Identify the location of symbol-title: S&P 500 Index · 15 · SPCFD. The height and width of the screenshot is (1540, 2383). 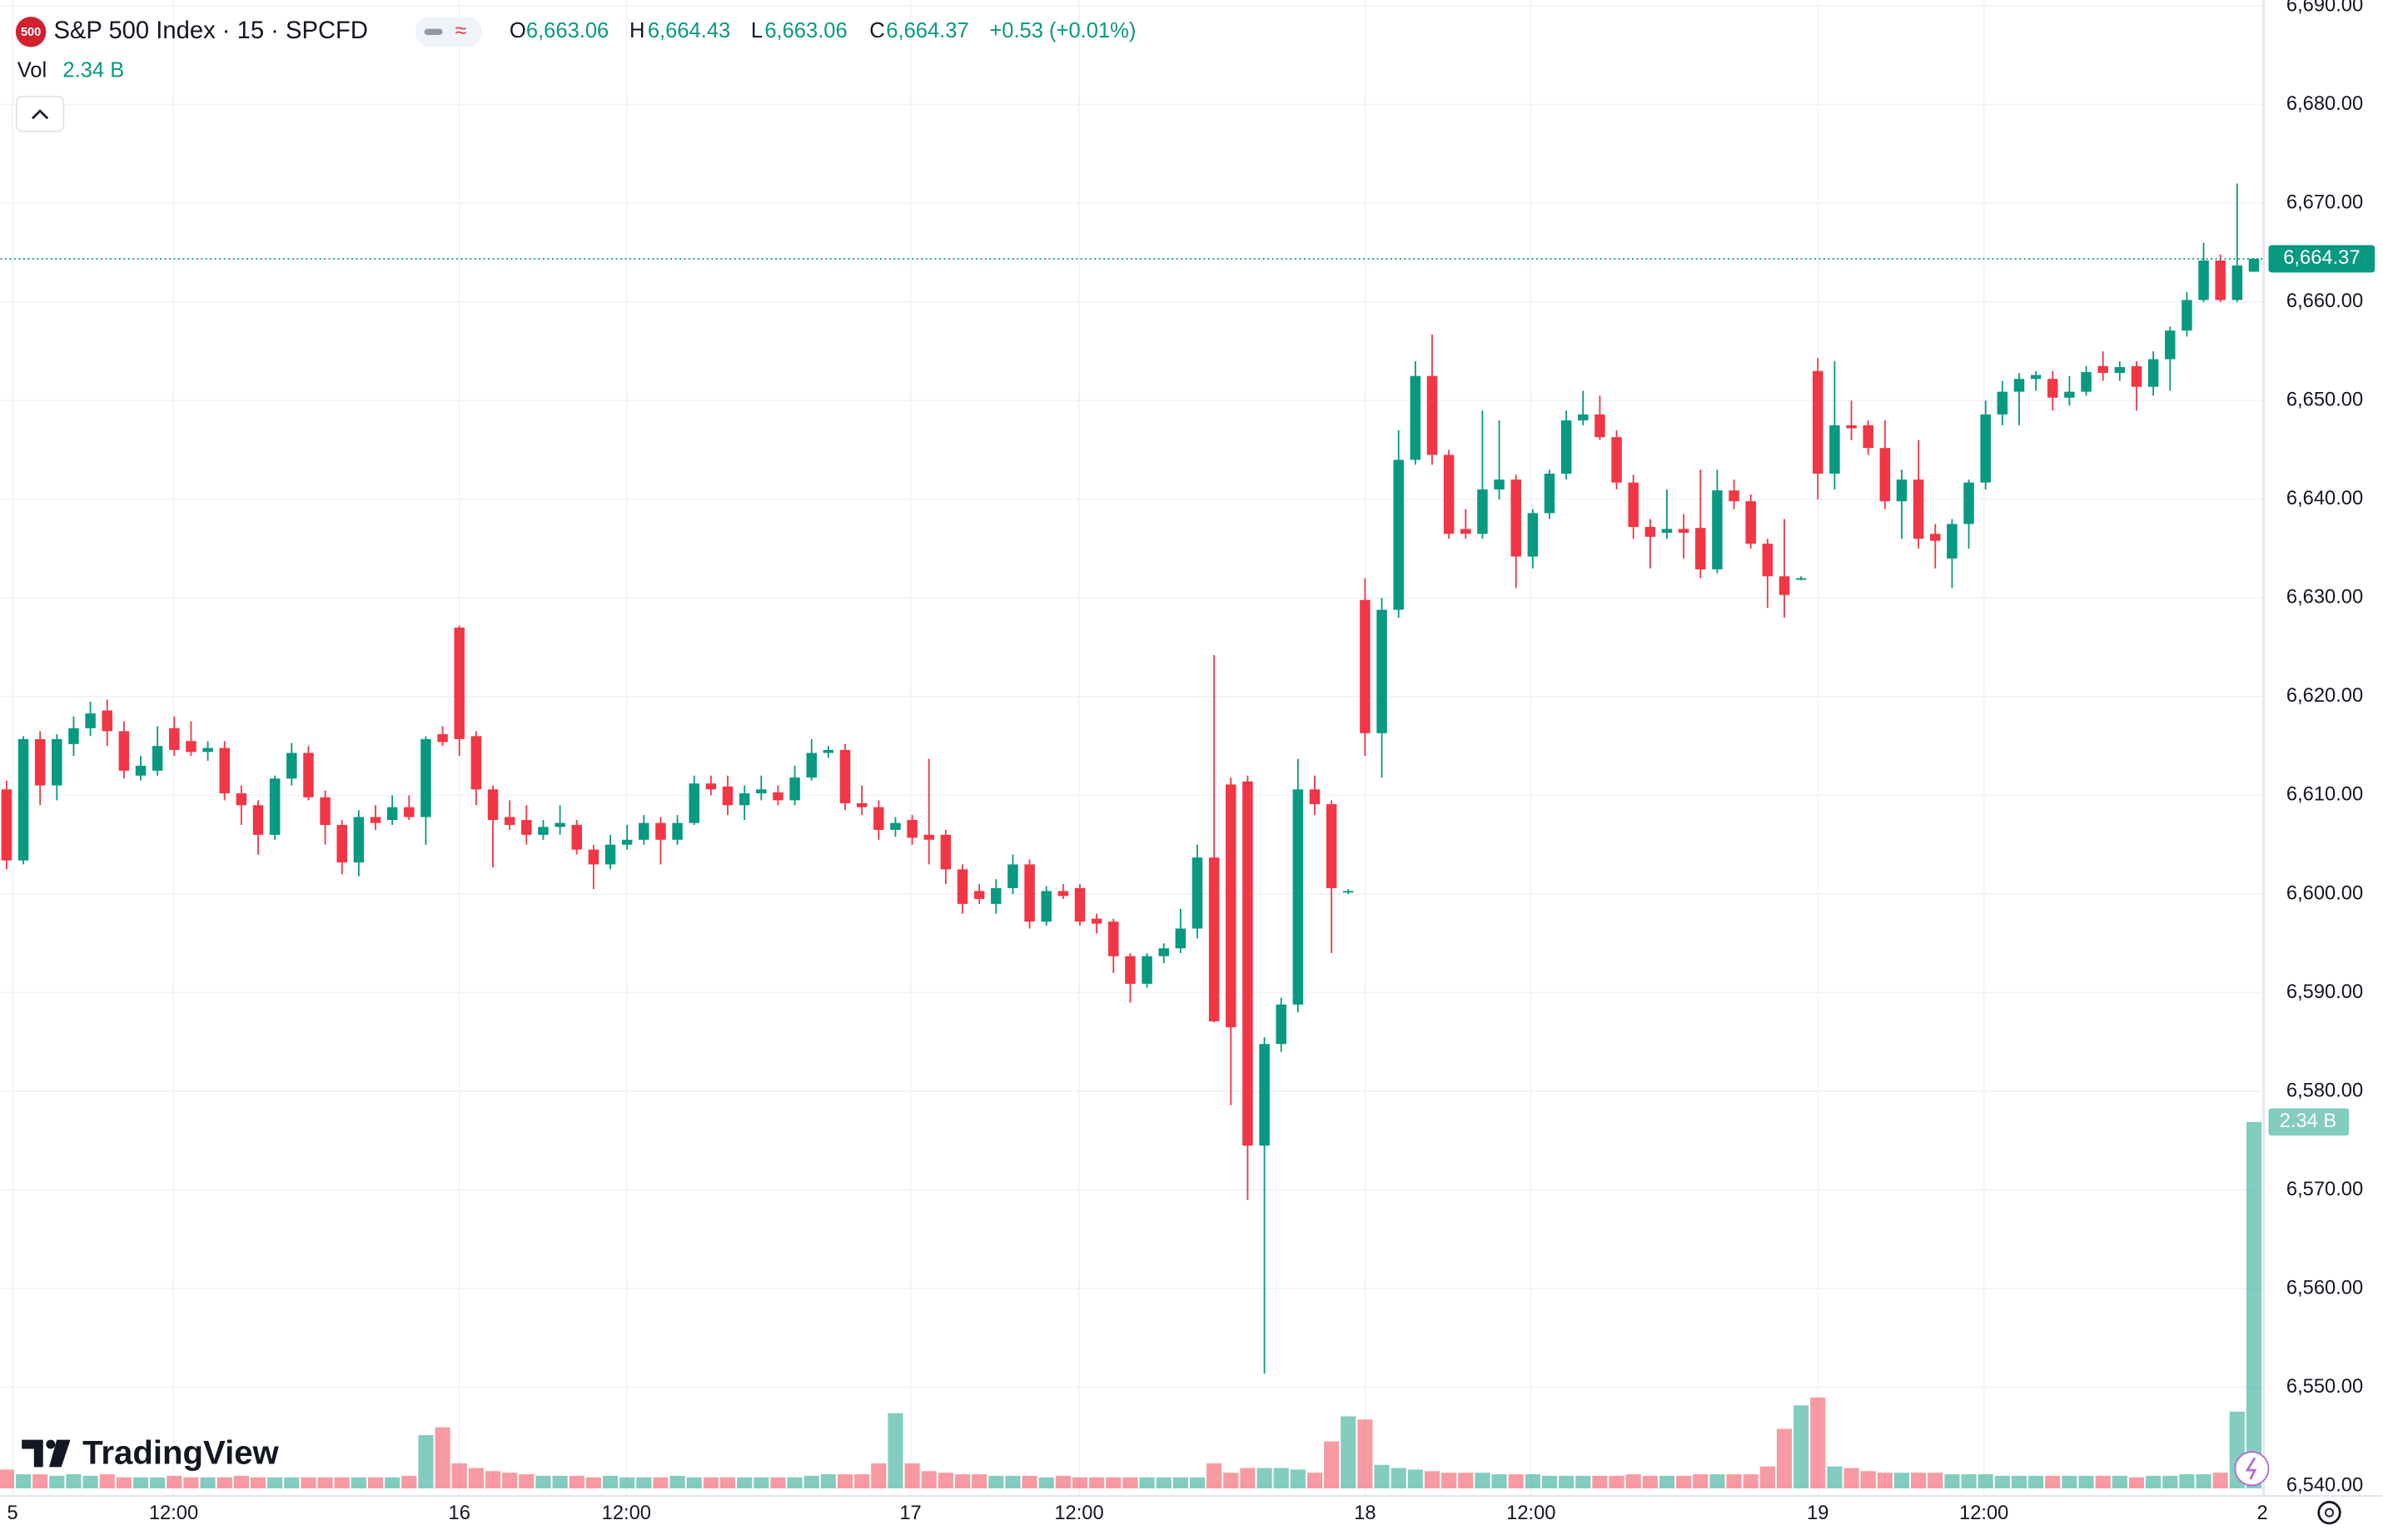
(210, 30).